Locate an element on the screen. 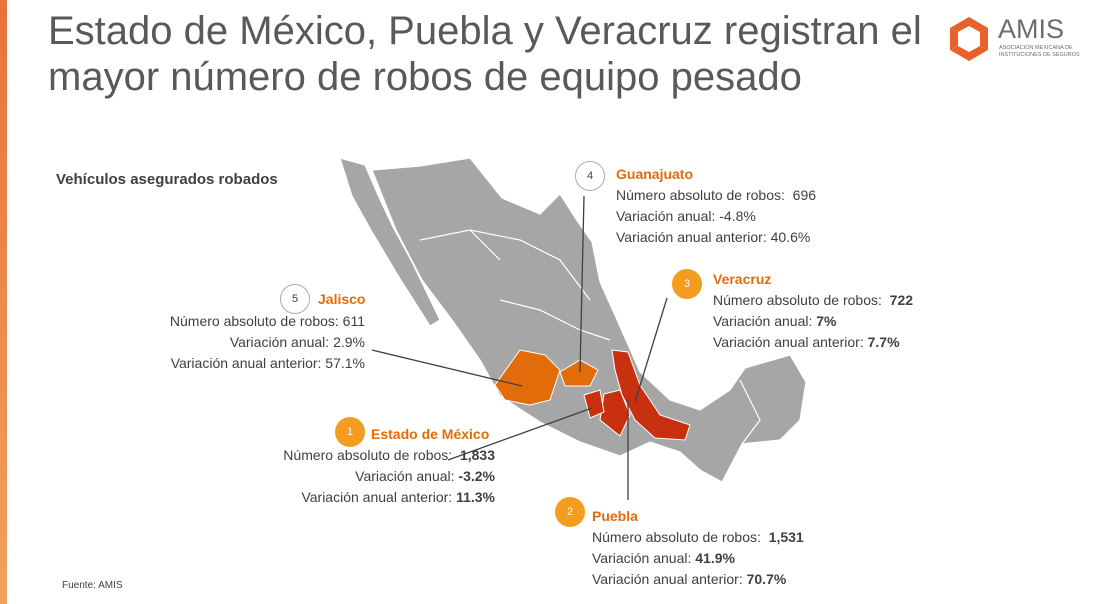 Image resolution: width=1100 pixels, height=604 pixels. stat-row: Variación anual: 7% is located at coordinates (775, 321).